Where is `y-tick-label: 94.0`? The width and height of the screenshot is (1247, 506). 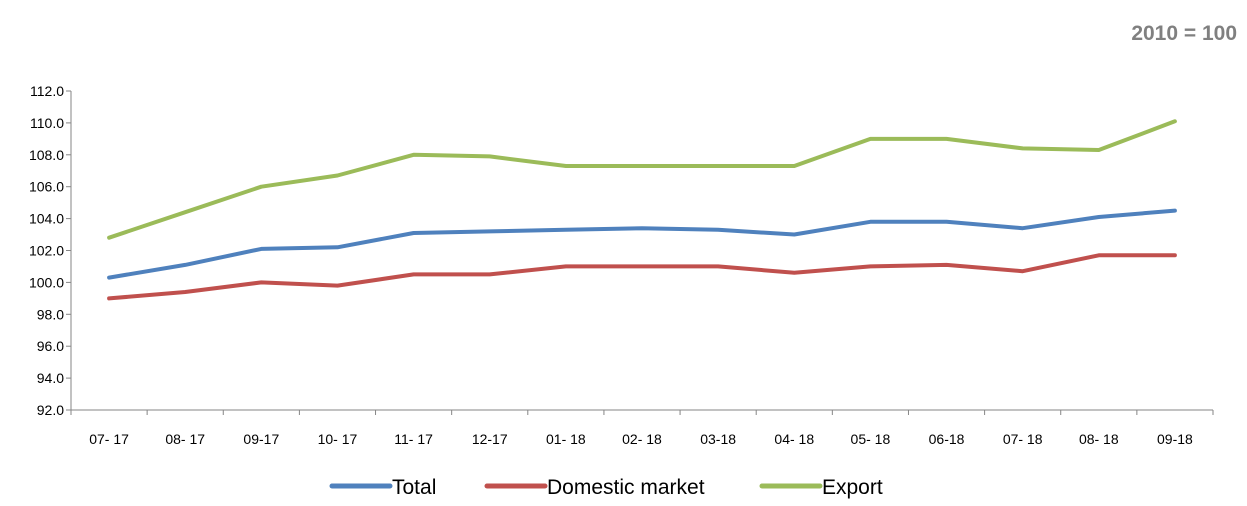 y-tick-label: 94.0 is located at coordinates (50, 378).